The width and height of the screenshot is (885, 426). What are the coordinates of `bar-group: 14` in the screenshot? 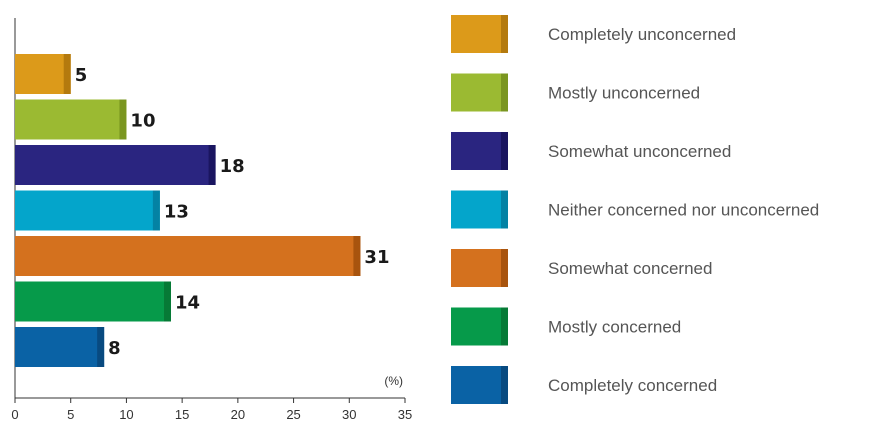 It's located at (107, 301).